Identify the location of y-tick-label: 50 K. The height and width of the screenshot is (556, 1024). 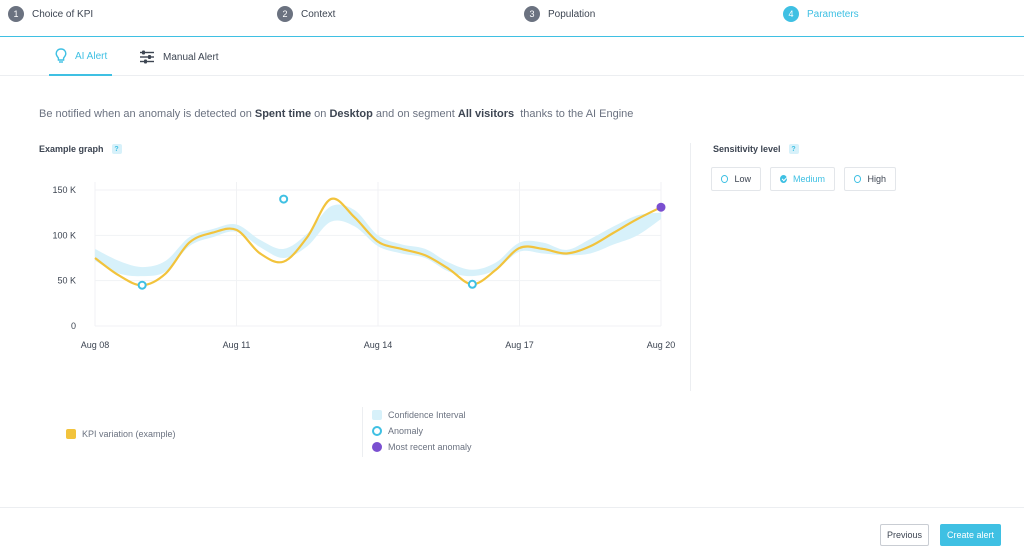
(66, 281).